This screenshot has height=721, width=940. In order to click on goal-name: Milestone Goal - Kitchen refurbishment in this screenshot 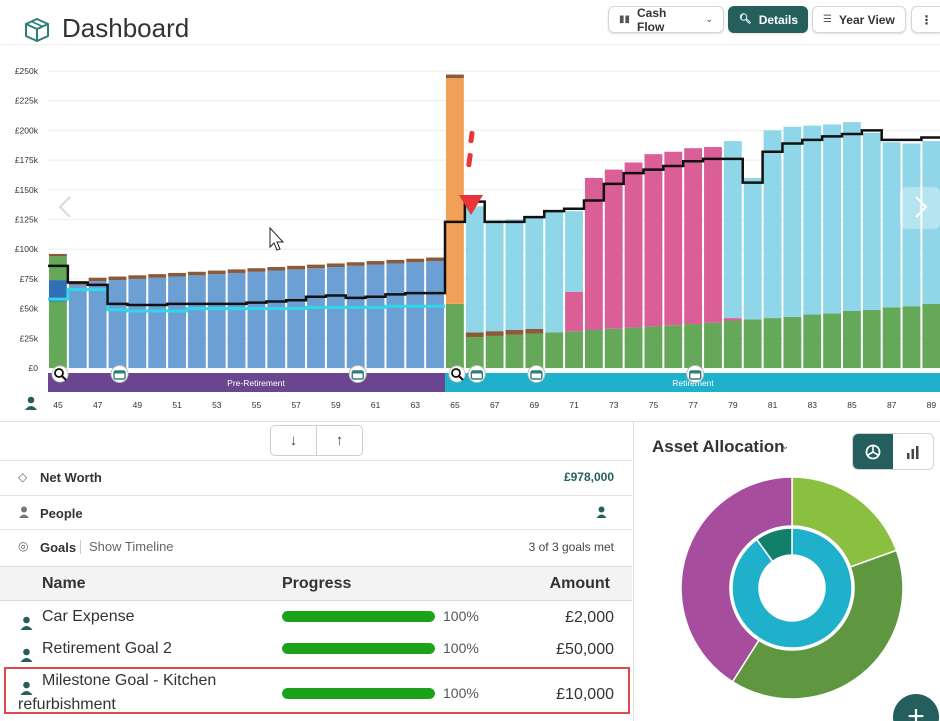, I will do `click(117, 692)`.